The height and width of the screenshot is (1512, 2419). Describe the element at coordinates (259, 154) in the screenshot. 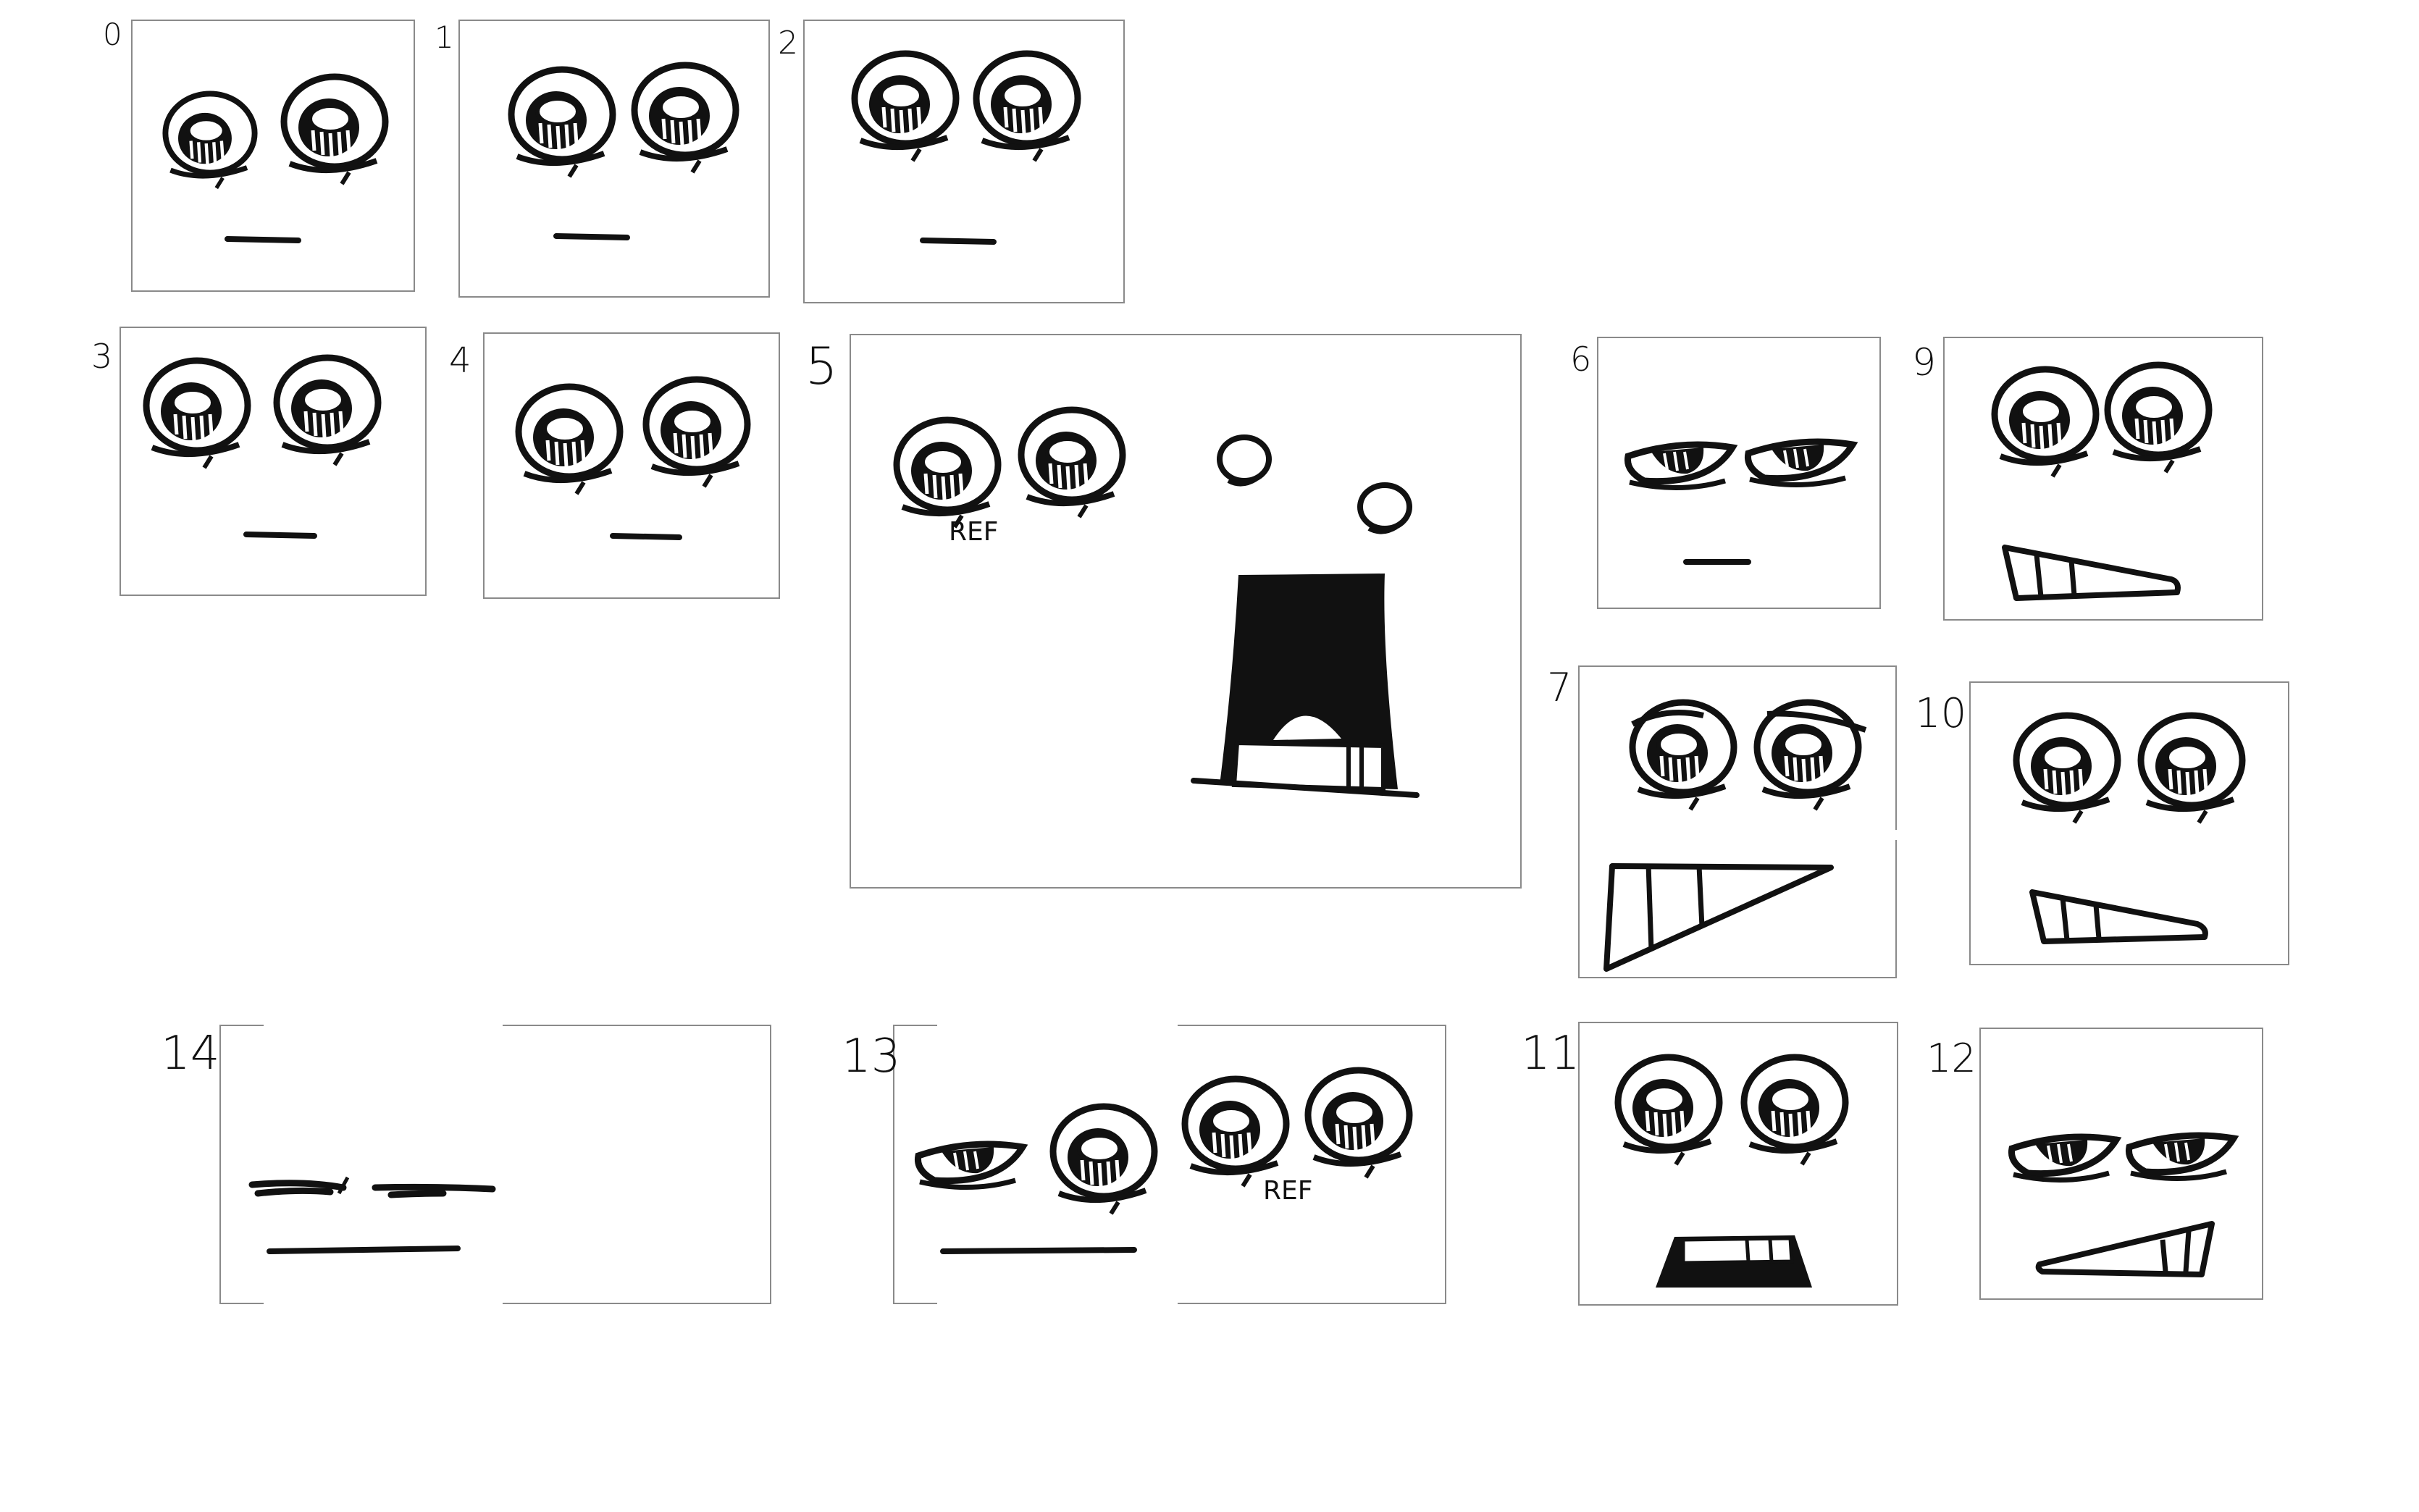

I see `panel-0: 0` at that location.